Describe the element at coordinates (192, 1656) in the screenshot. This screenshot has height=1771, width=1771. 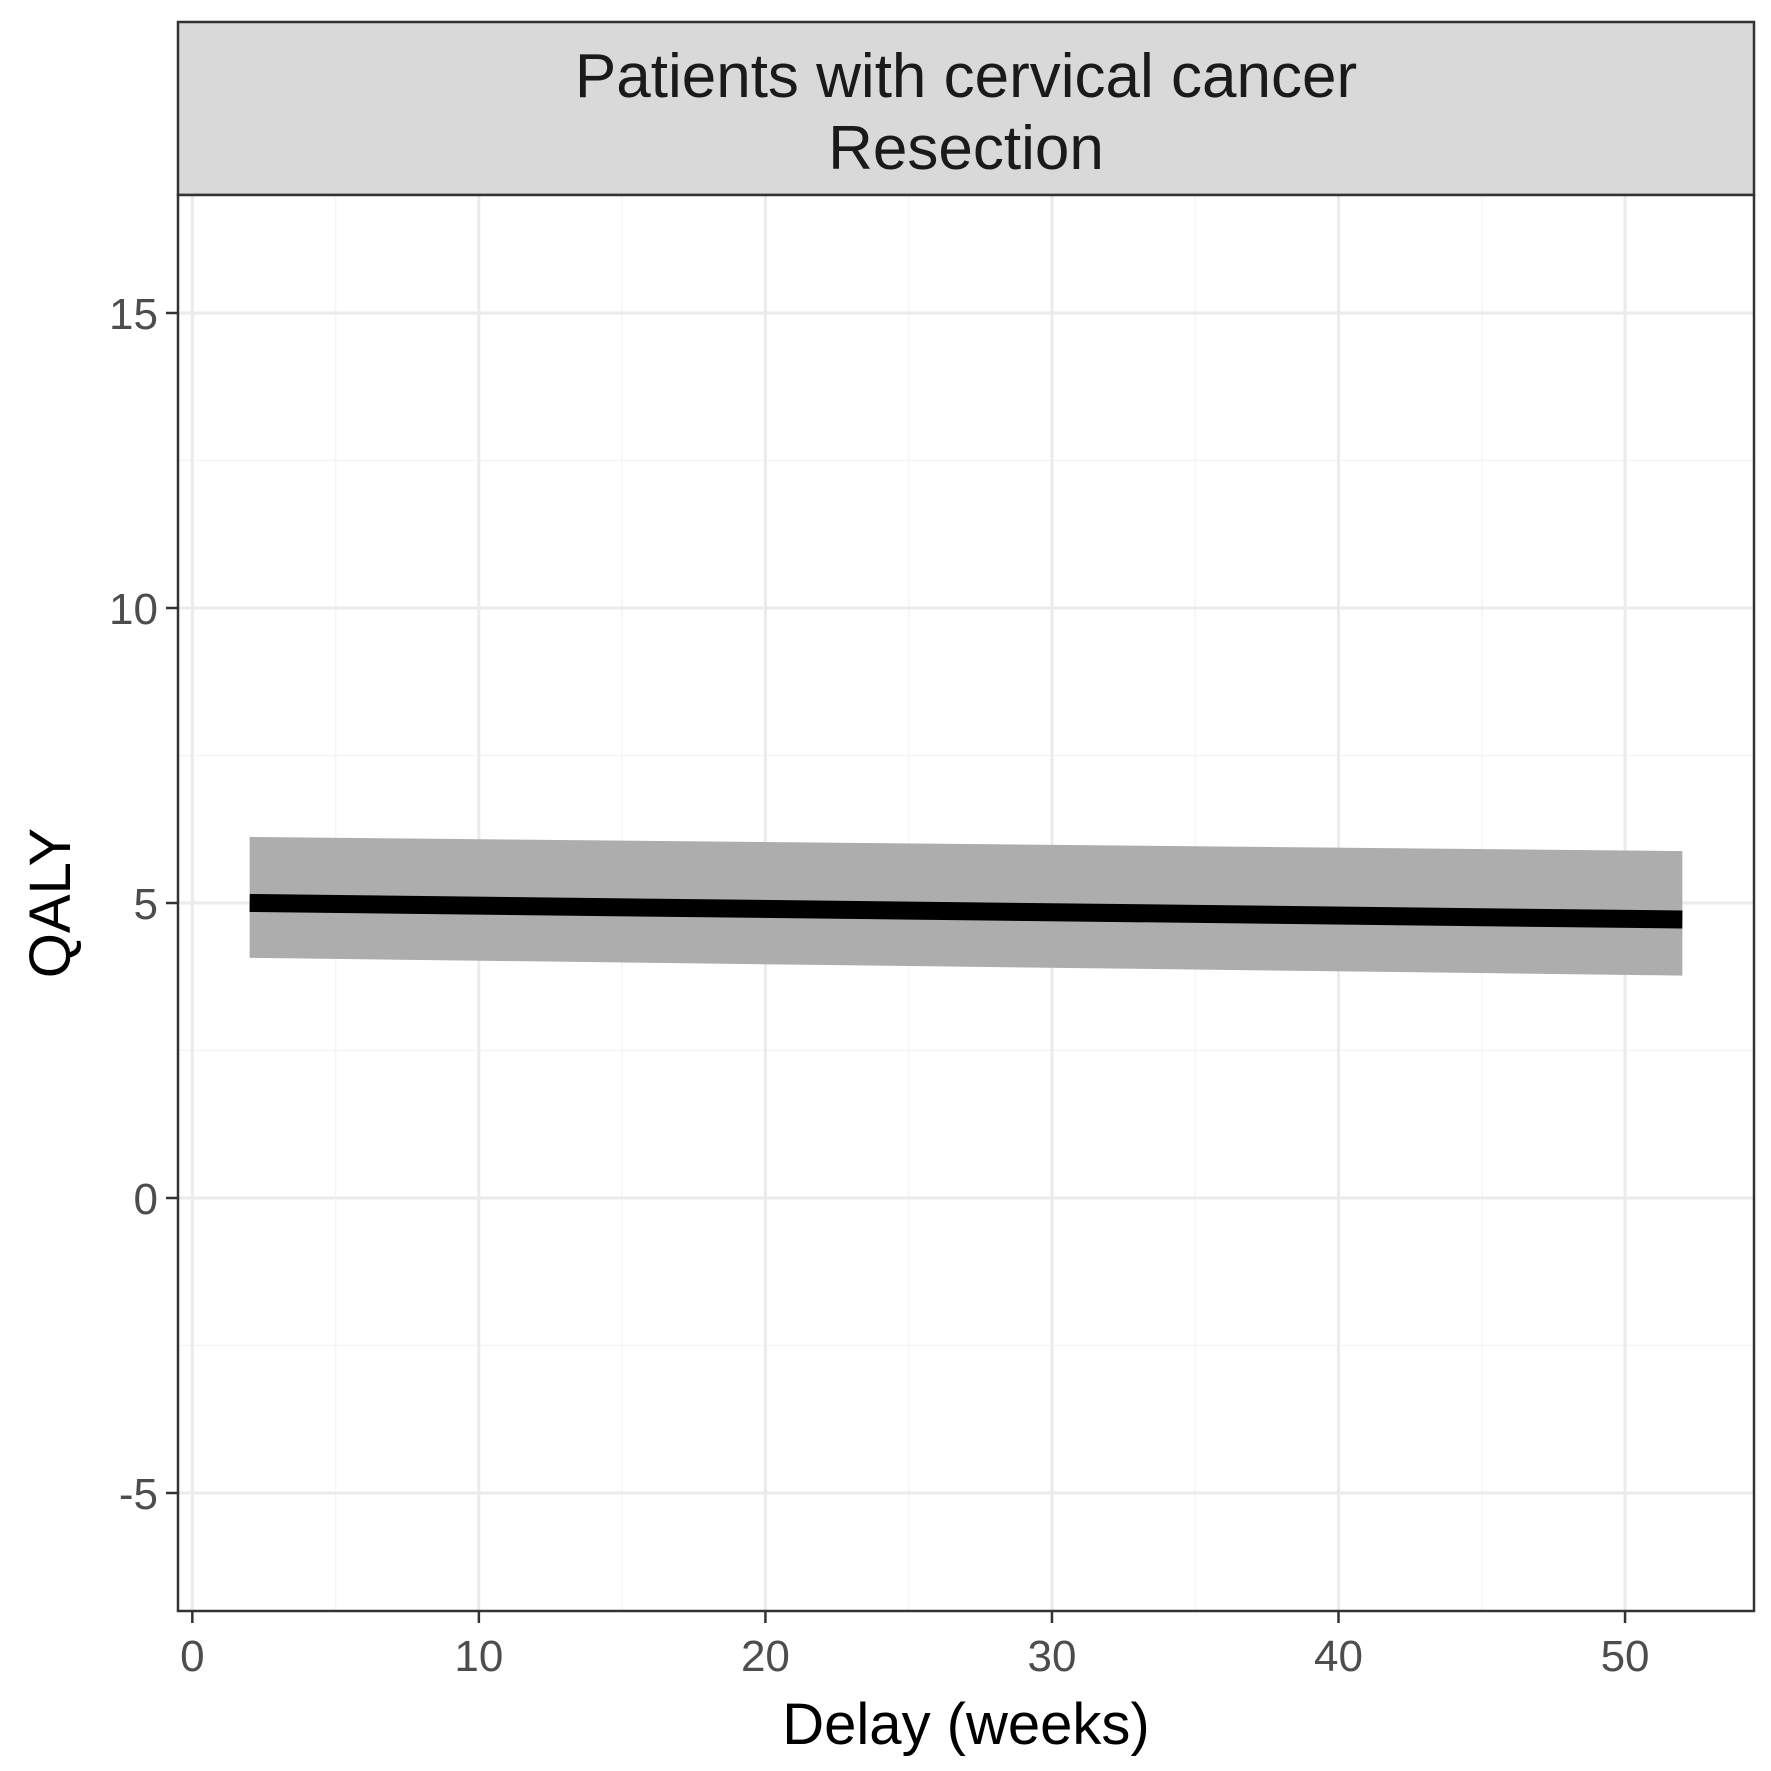
I see `x-tick-label: 0` at that location.